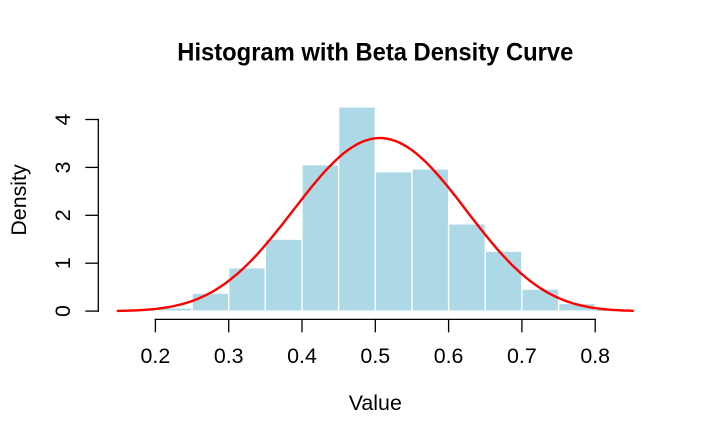  What do you see at coordinates (302, 356) in the screenshot?
I see `svg-text: 0.4` at bounding box center [302, 356].